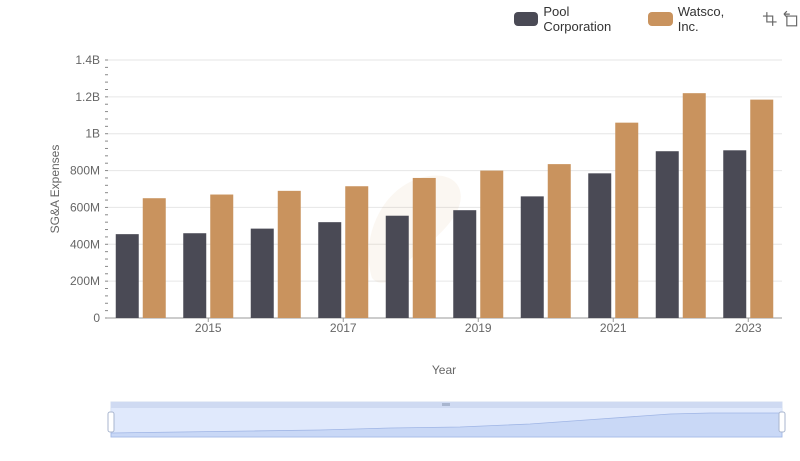  What do you see at coordinates (532, 257) in the screenshot?
I see `bar-pool-corporation-2020` at bounding box center [532, 257].